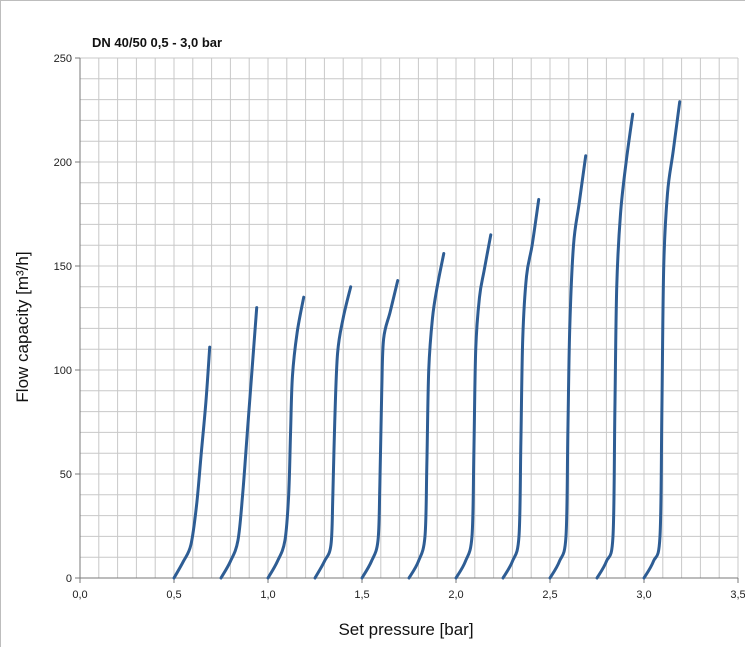  I want to click on chart-title: DN 40/50 0,5 - 3,0 bar, so click(157, 42).